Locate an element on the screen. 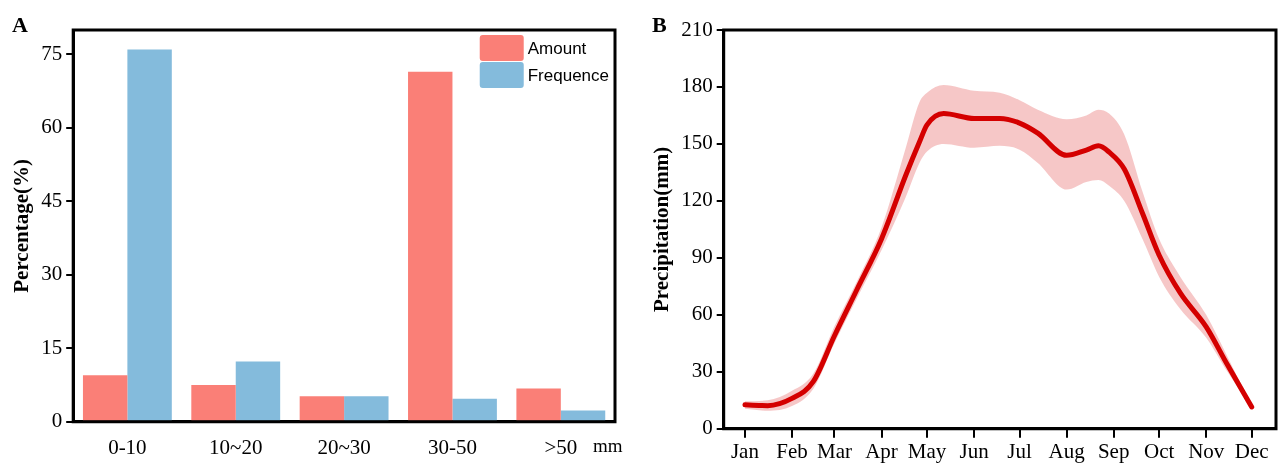 The height and width of the screenshot is (467, 1288). x-tick-label: Feb is located at coordinates (792, 450).